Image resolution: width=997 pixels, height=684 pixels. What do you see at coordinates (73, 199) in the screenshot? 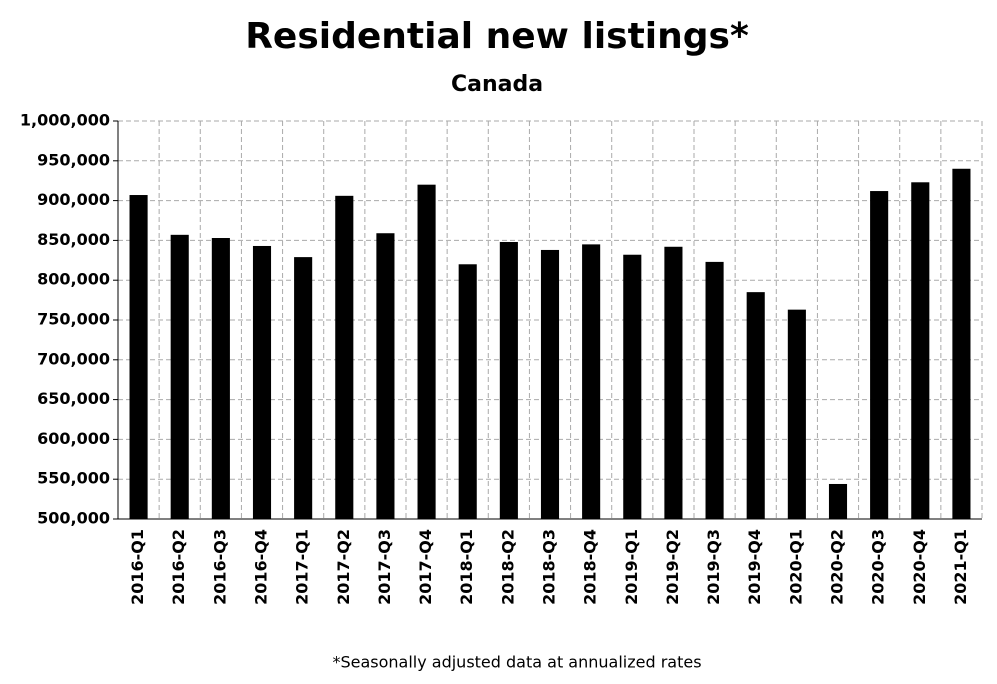
I see `y-tick-label: 900,000` at bounding box center [73, 199].